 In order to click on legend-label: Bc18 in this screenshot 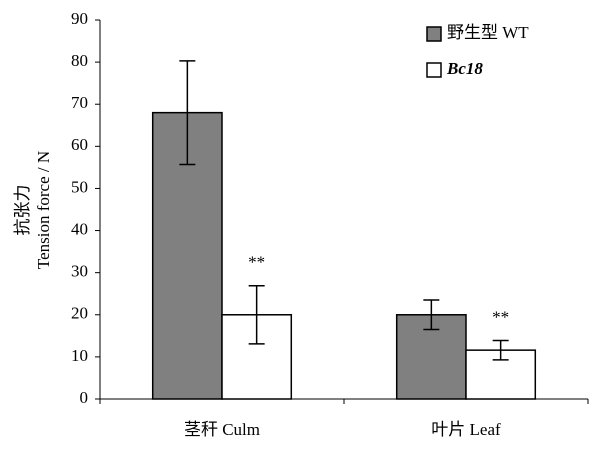, I will do `click(464, 68)`.